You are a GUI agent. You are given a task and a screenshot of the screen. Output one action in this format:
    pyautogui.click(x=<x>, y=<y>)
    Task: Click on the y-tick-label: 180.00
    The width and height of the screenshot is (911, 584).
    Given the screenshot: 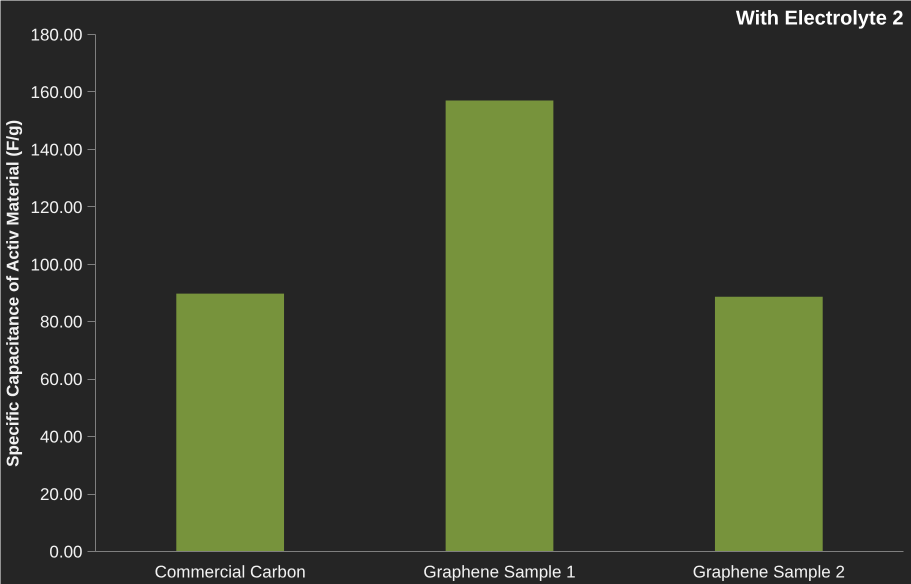 What is the action you would take?
    pyautogui.click(x=56, y=35)
    